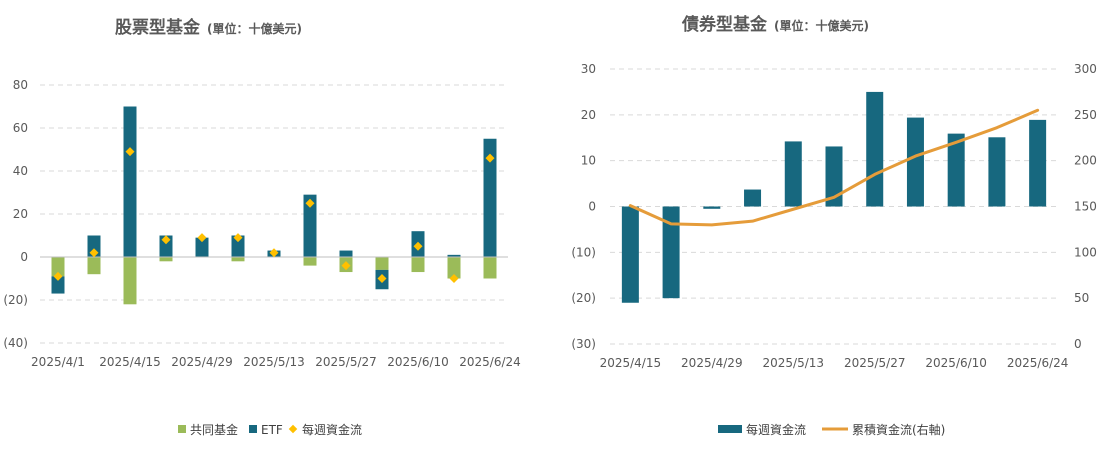 Image resolution: width=1107 pixels, height=450 pixels. What do you see at coordinates (631, 363) in the screenshot?
I see `right-x-tick-label: 2025/4/15` at bounding box center [631, 363].